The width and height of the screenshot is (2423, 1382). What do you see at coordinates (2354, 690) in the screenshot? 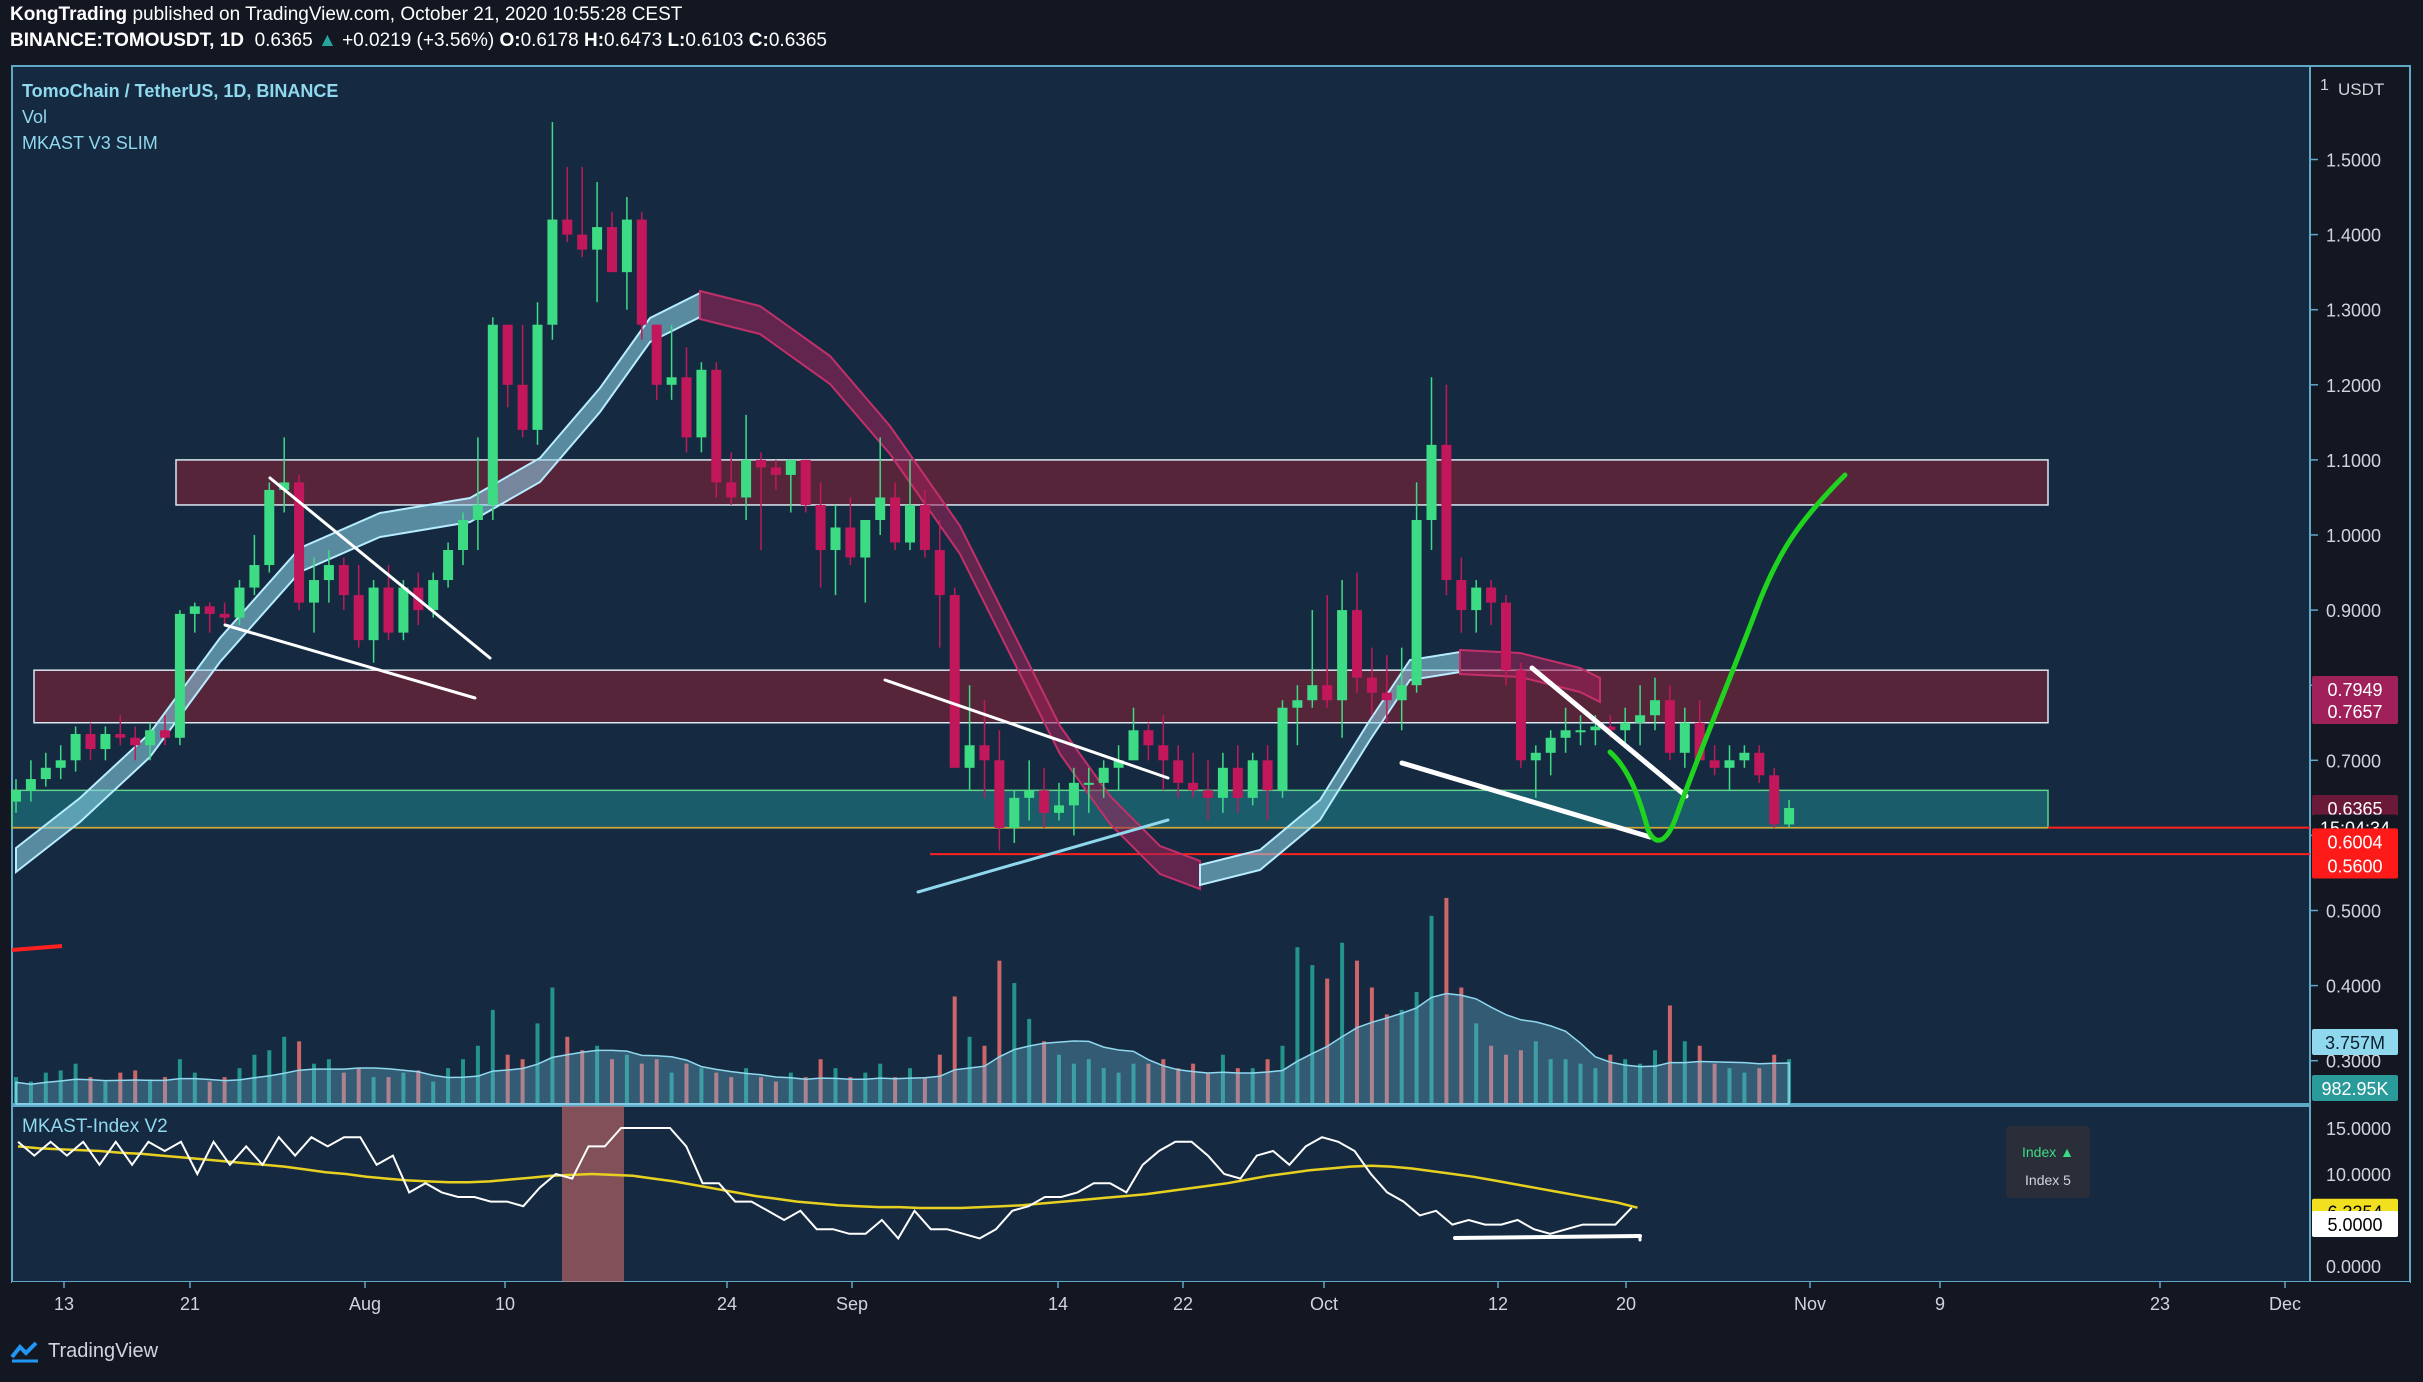
I see `label-0-7949: 0.7949` at bounding box center [2354, 690].